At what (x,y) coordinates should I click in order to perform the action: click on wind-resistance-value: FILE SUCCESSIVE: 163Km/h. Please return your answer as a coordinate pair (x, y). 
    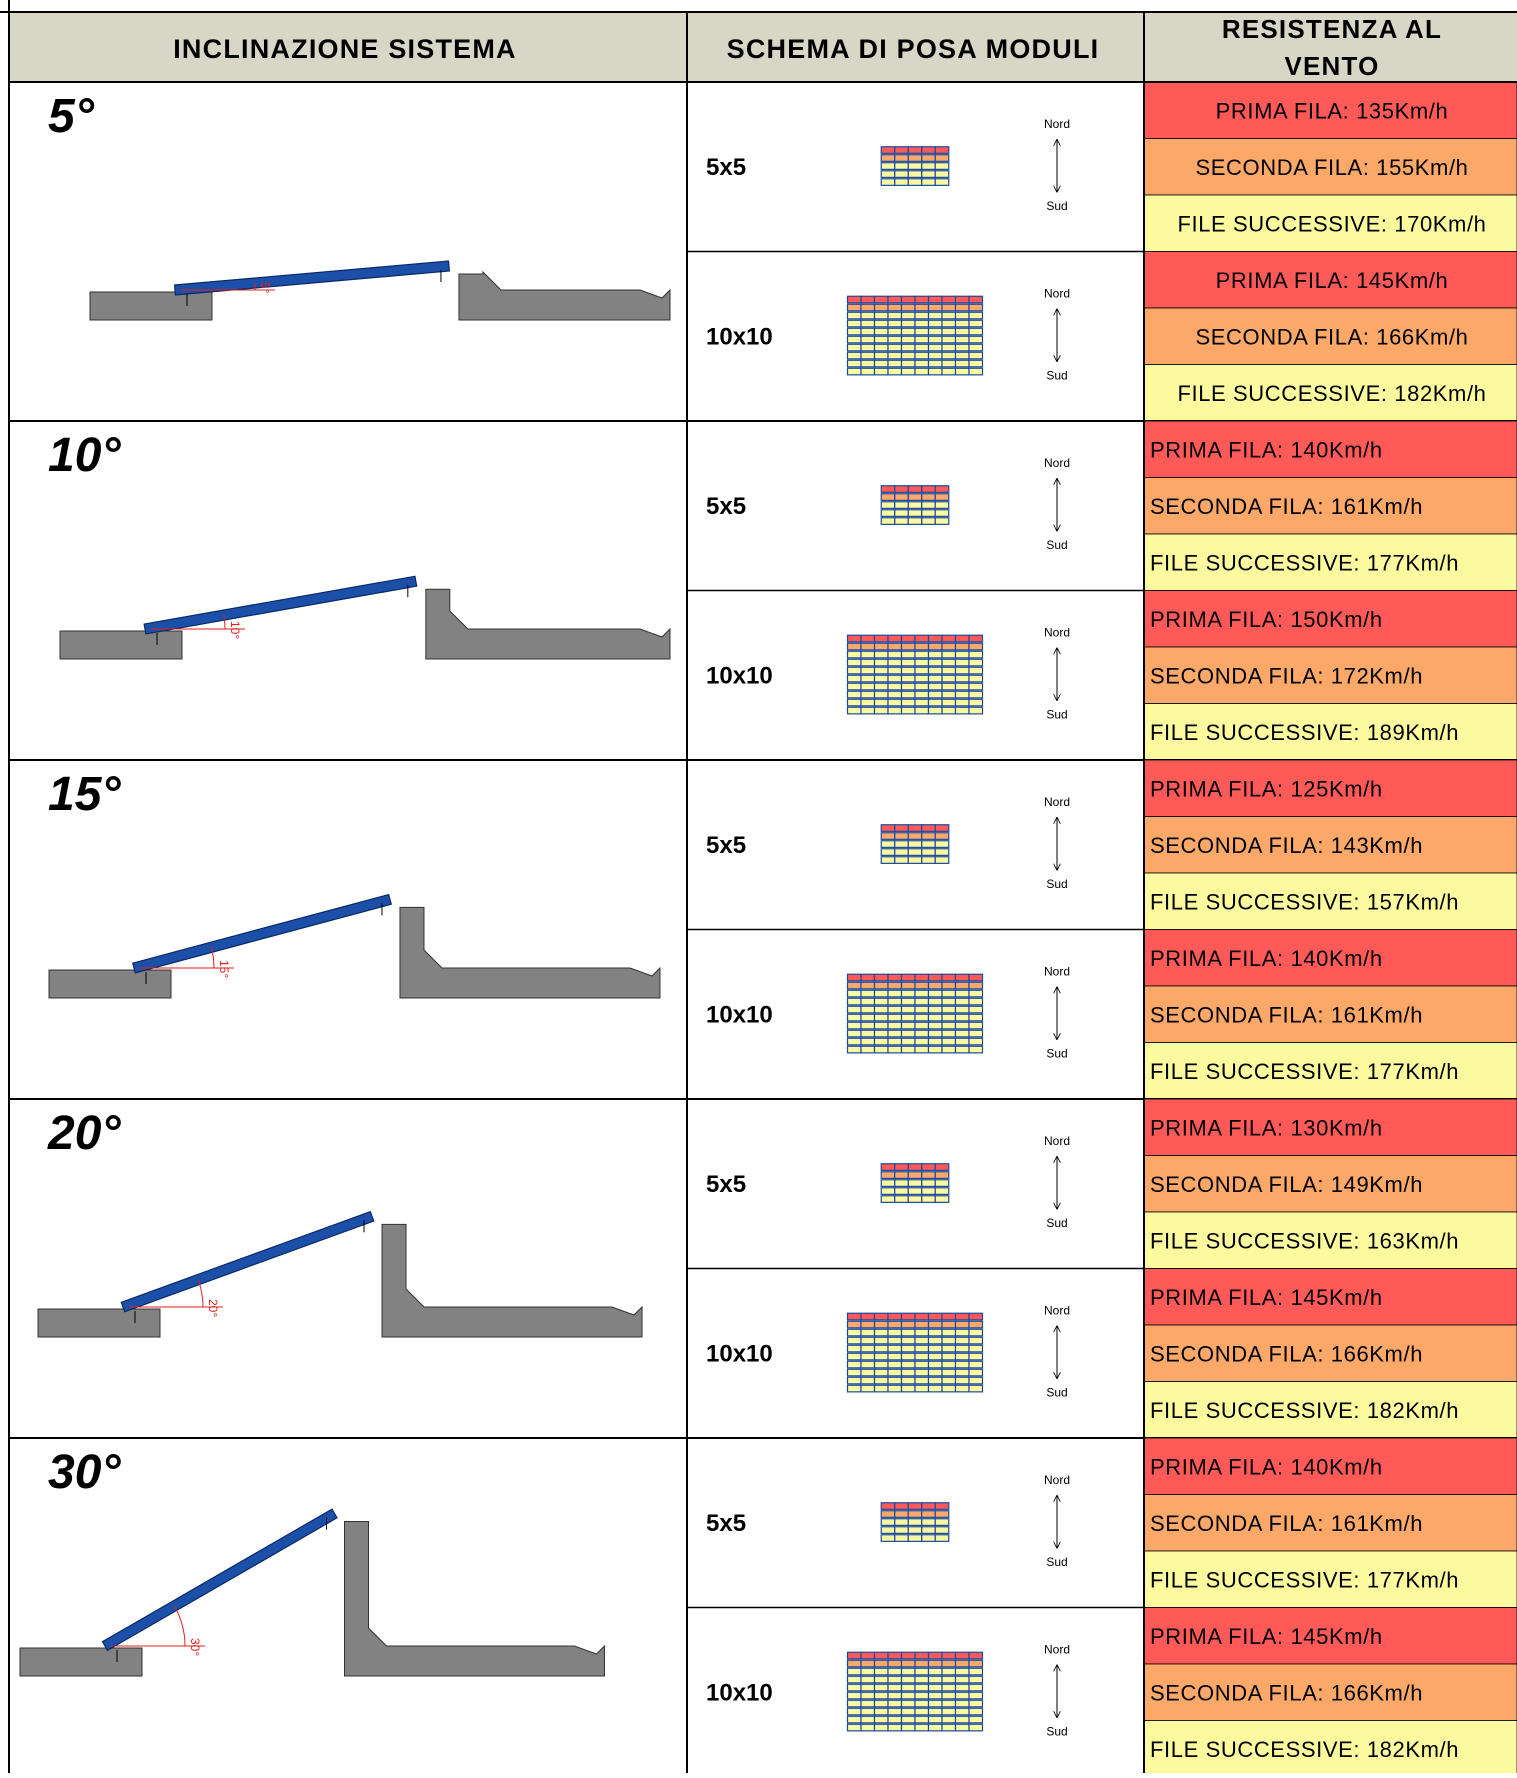
    Looking at the image, I should click on (1304, 1240).